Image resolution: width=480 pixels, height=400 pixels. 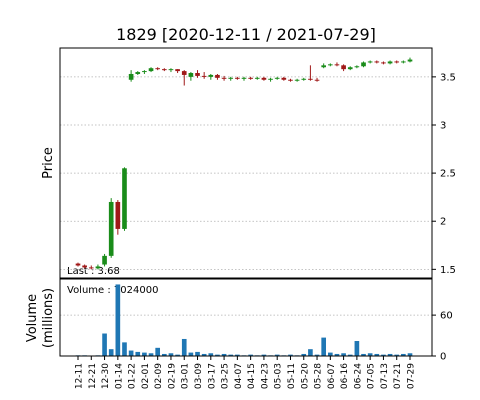 I want to click on y-tick-label: 2.5, so click(x=448, y=174).